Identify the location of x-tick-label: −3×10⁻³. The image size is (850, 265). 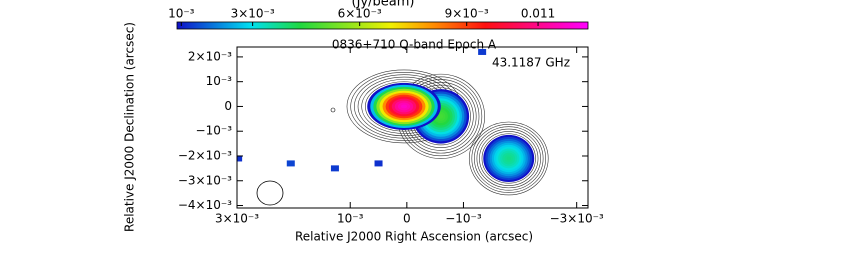
(577, 219).